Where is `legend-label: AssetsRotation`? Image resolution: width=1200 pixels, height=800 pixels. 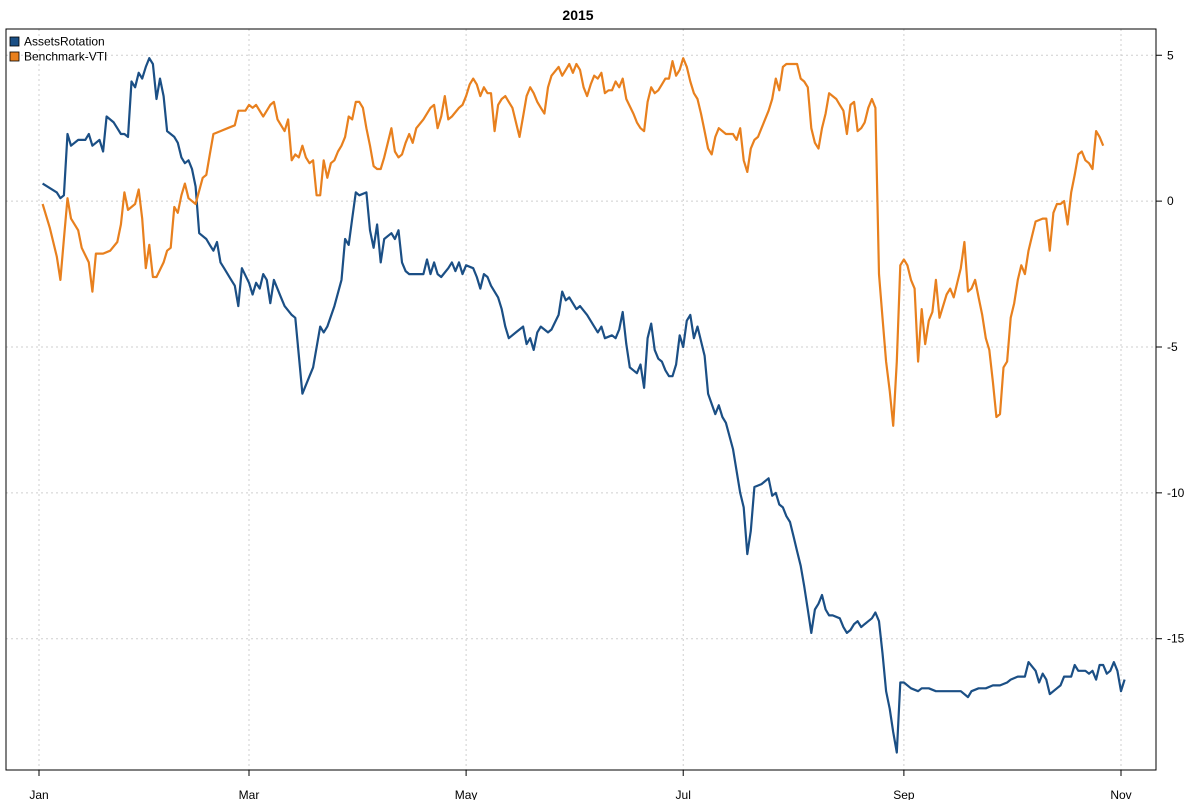 legend-label: AssetsRotation is located at coordinates (64, 42).